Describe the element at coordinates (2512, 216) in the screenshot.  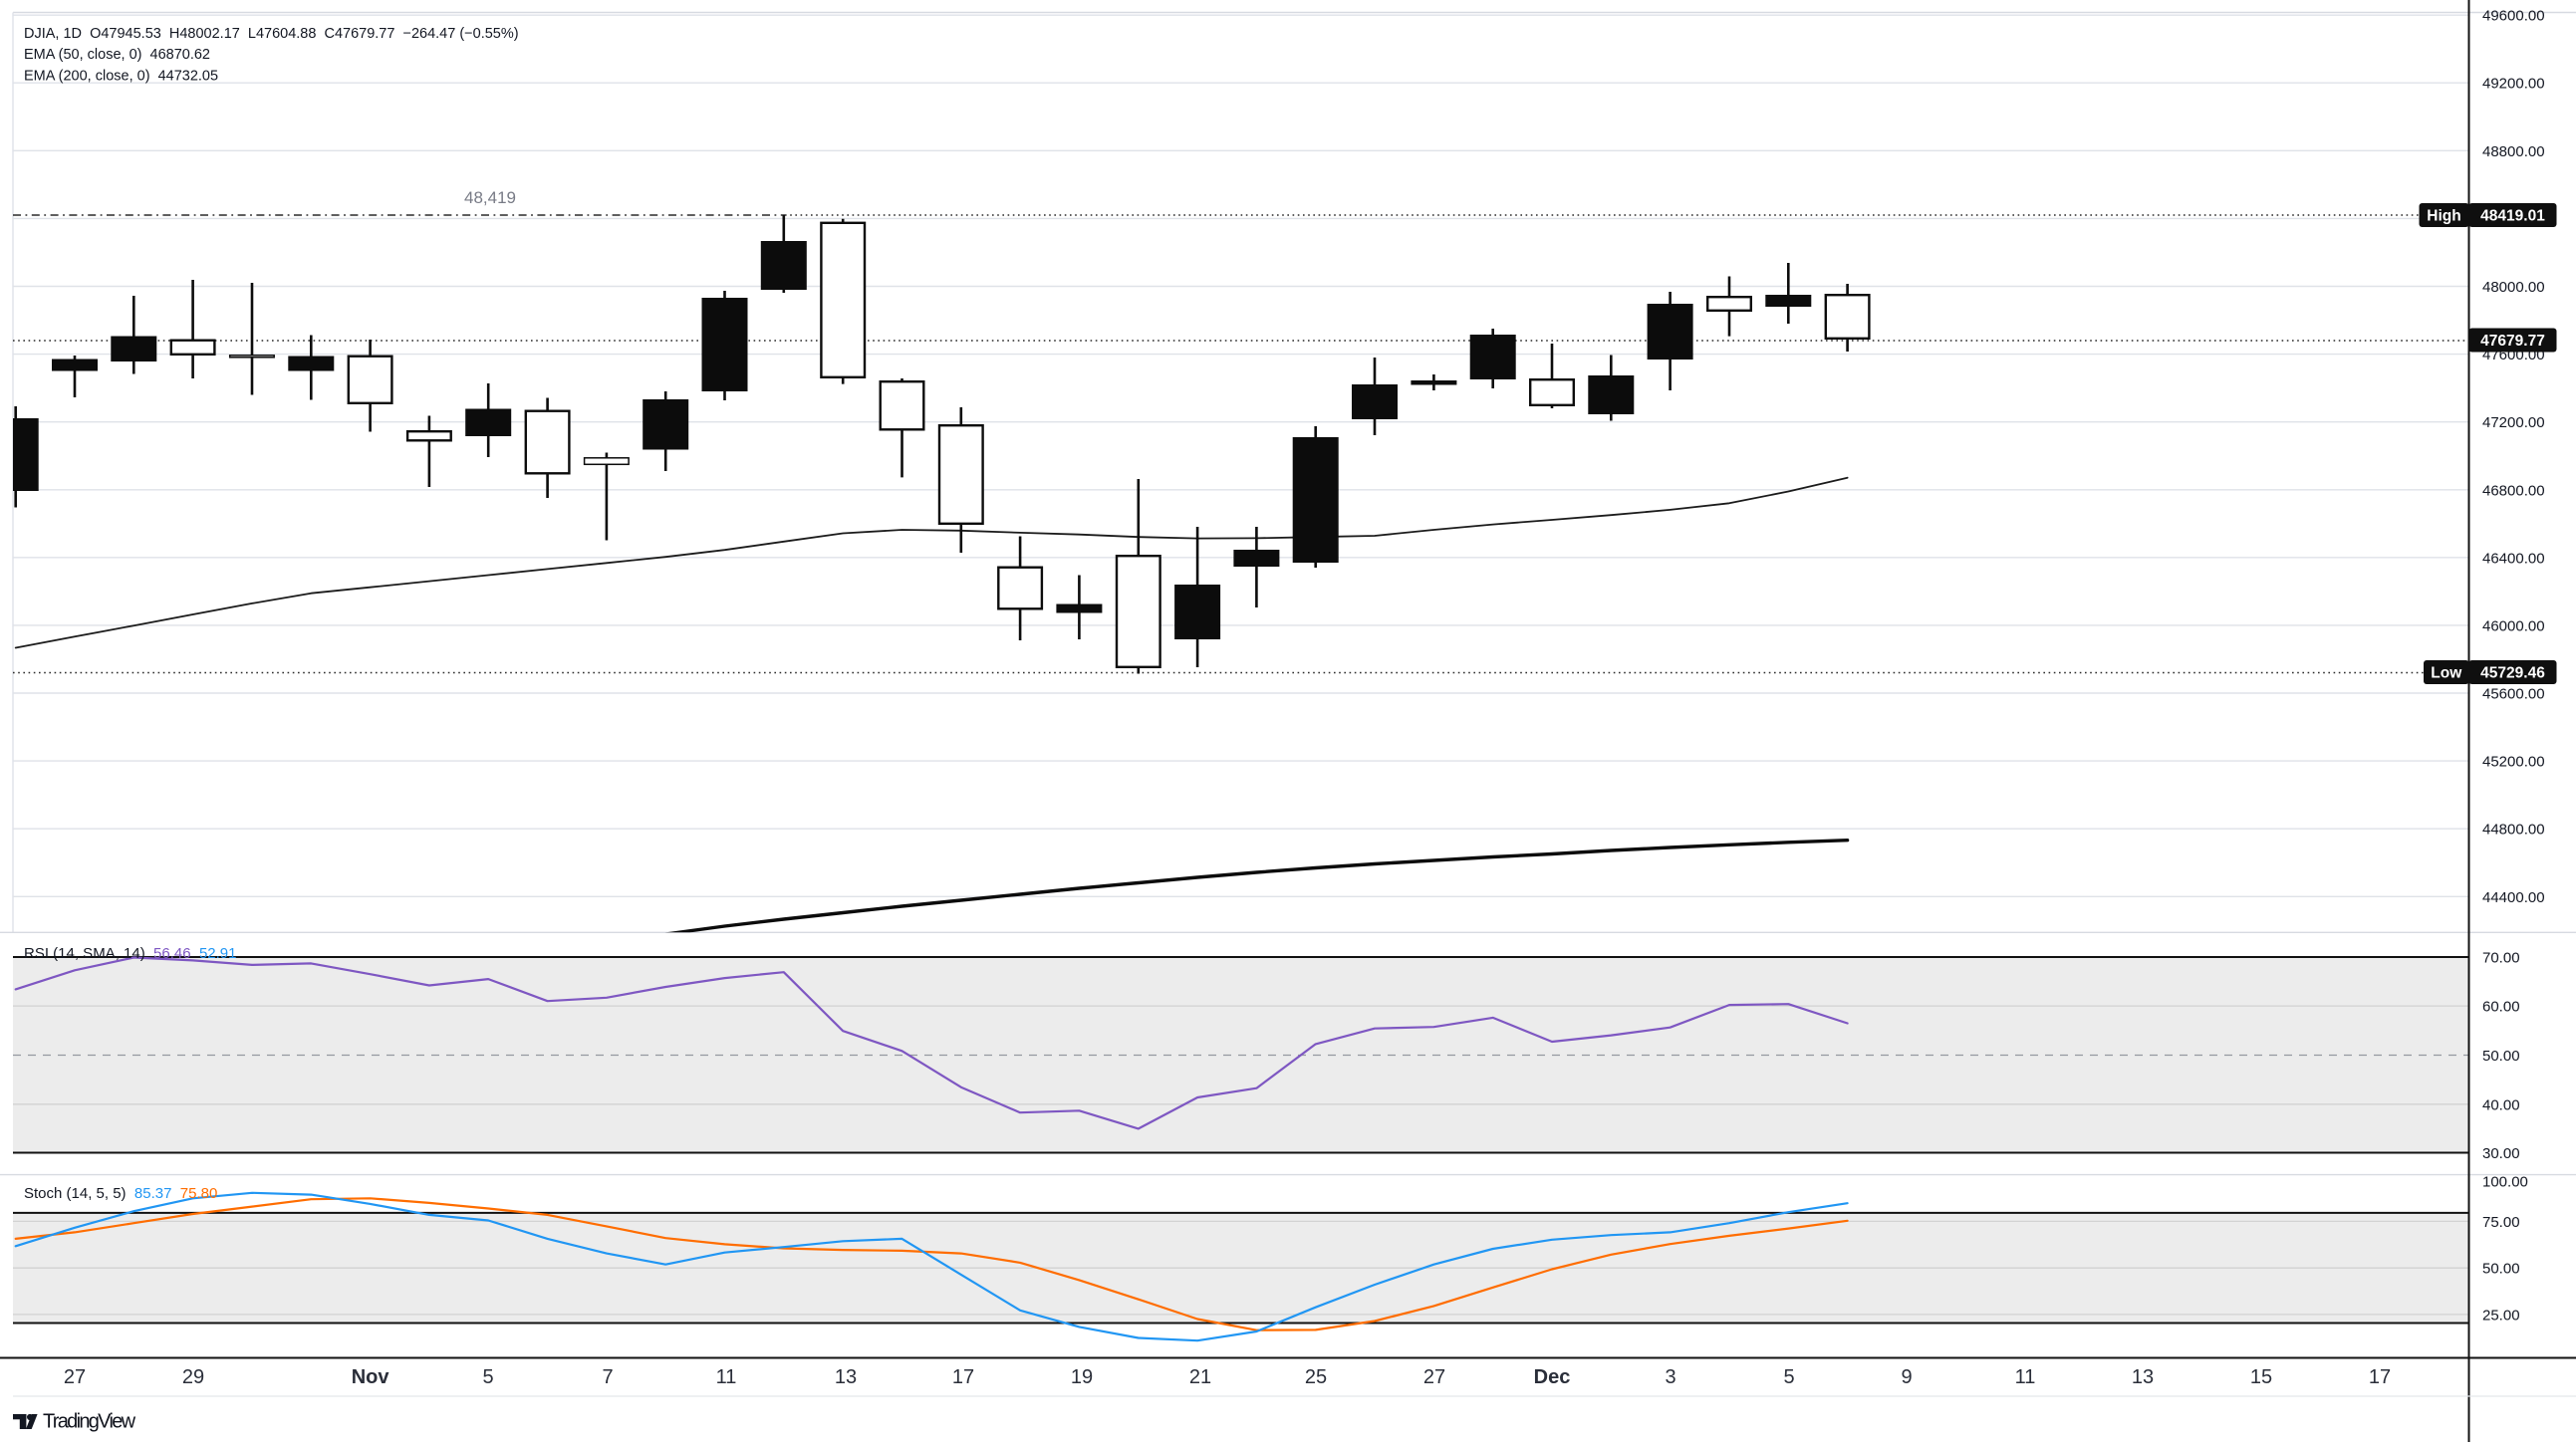
I see `svg-text: 48419.01` at that location.